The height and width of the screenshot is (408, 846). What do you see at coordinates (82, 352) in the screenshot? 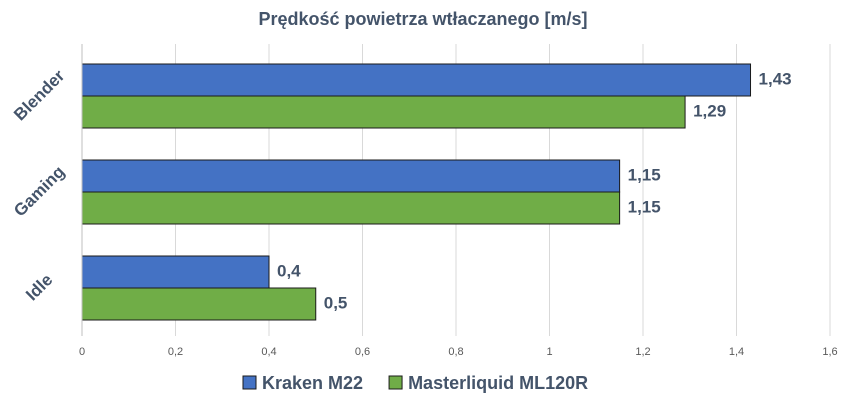
I see `x-tick-label: 0` at bounding box center [82, 352].